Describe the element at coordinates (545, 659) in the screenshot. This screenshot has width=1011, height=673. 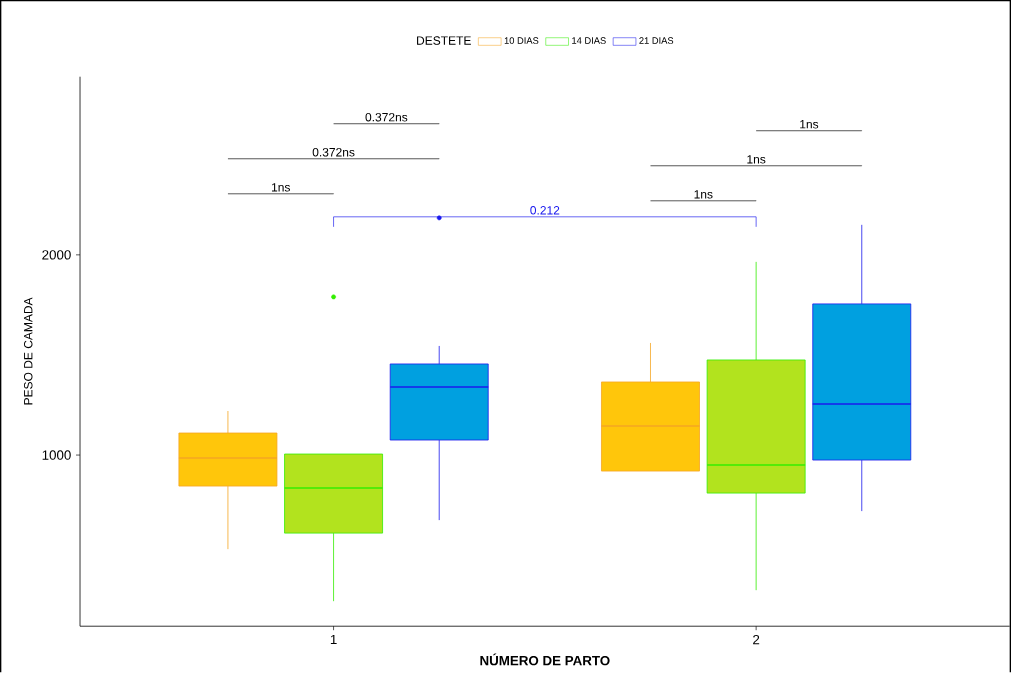
I see `x-axis-title: NÚMERO DE PARTO` at that location.